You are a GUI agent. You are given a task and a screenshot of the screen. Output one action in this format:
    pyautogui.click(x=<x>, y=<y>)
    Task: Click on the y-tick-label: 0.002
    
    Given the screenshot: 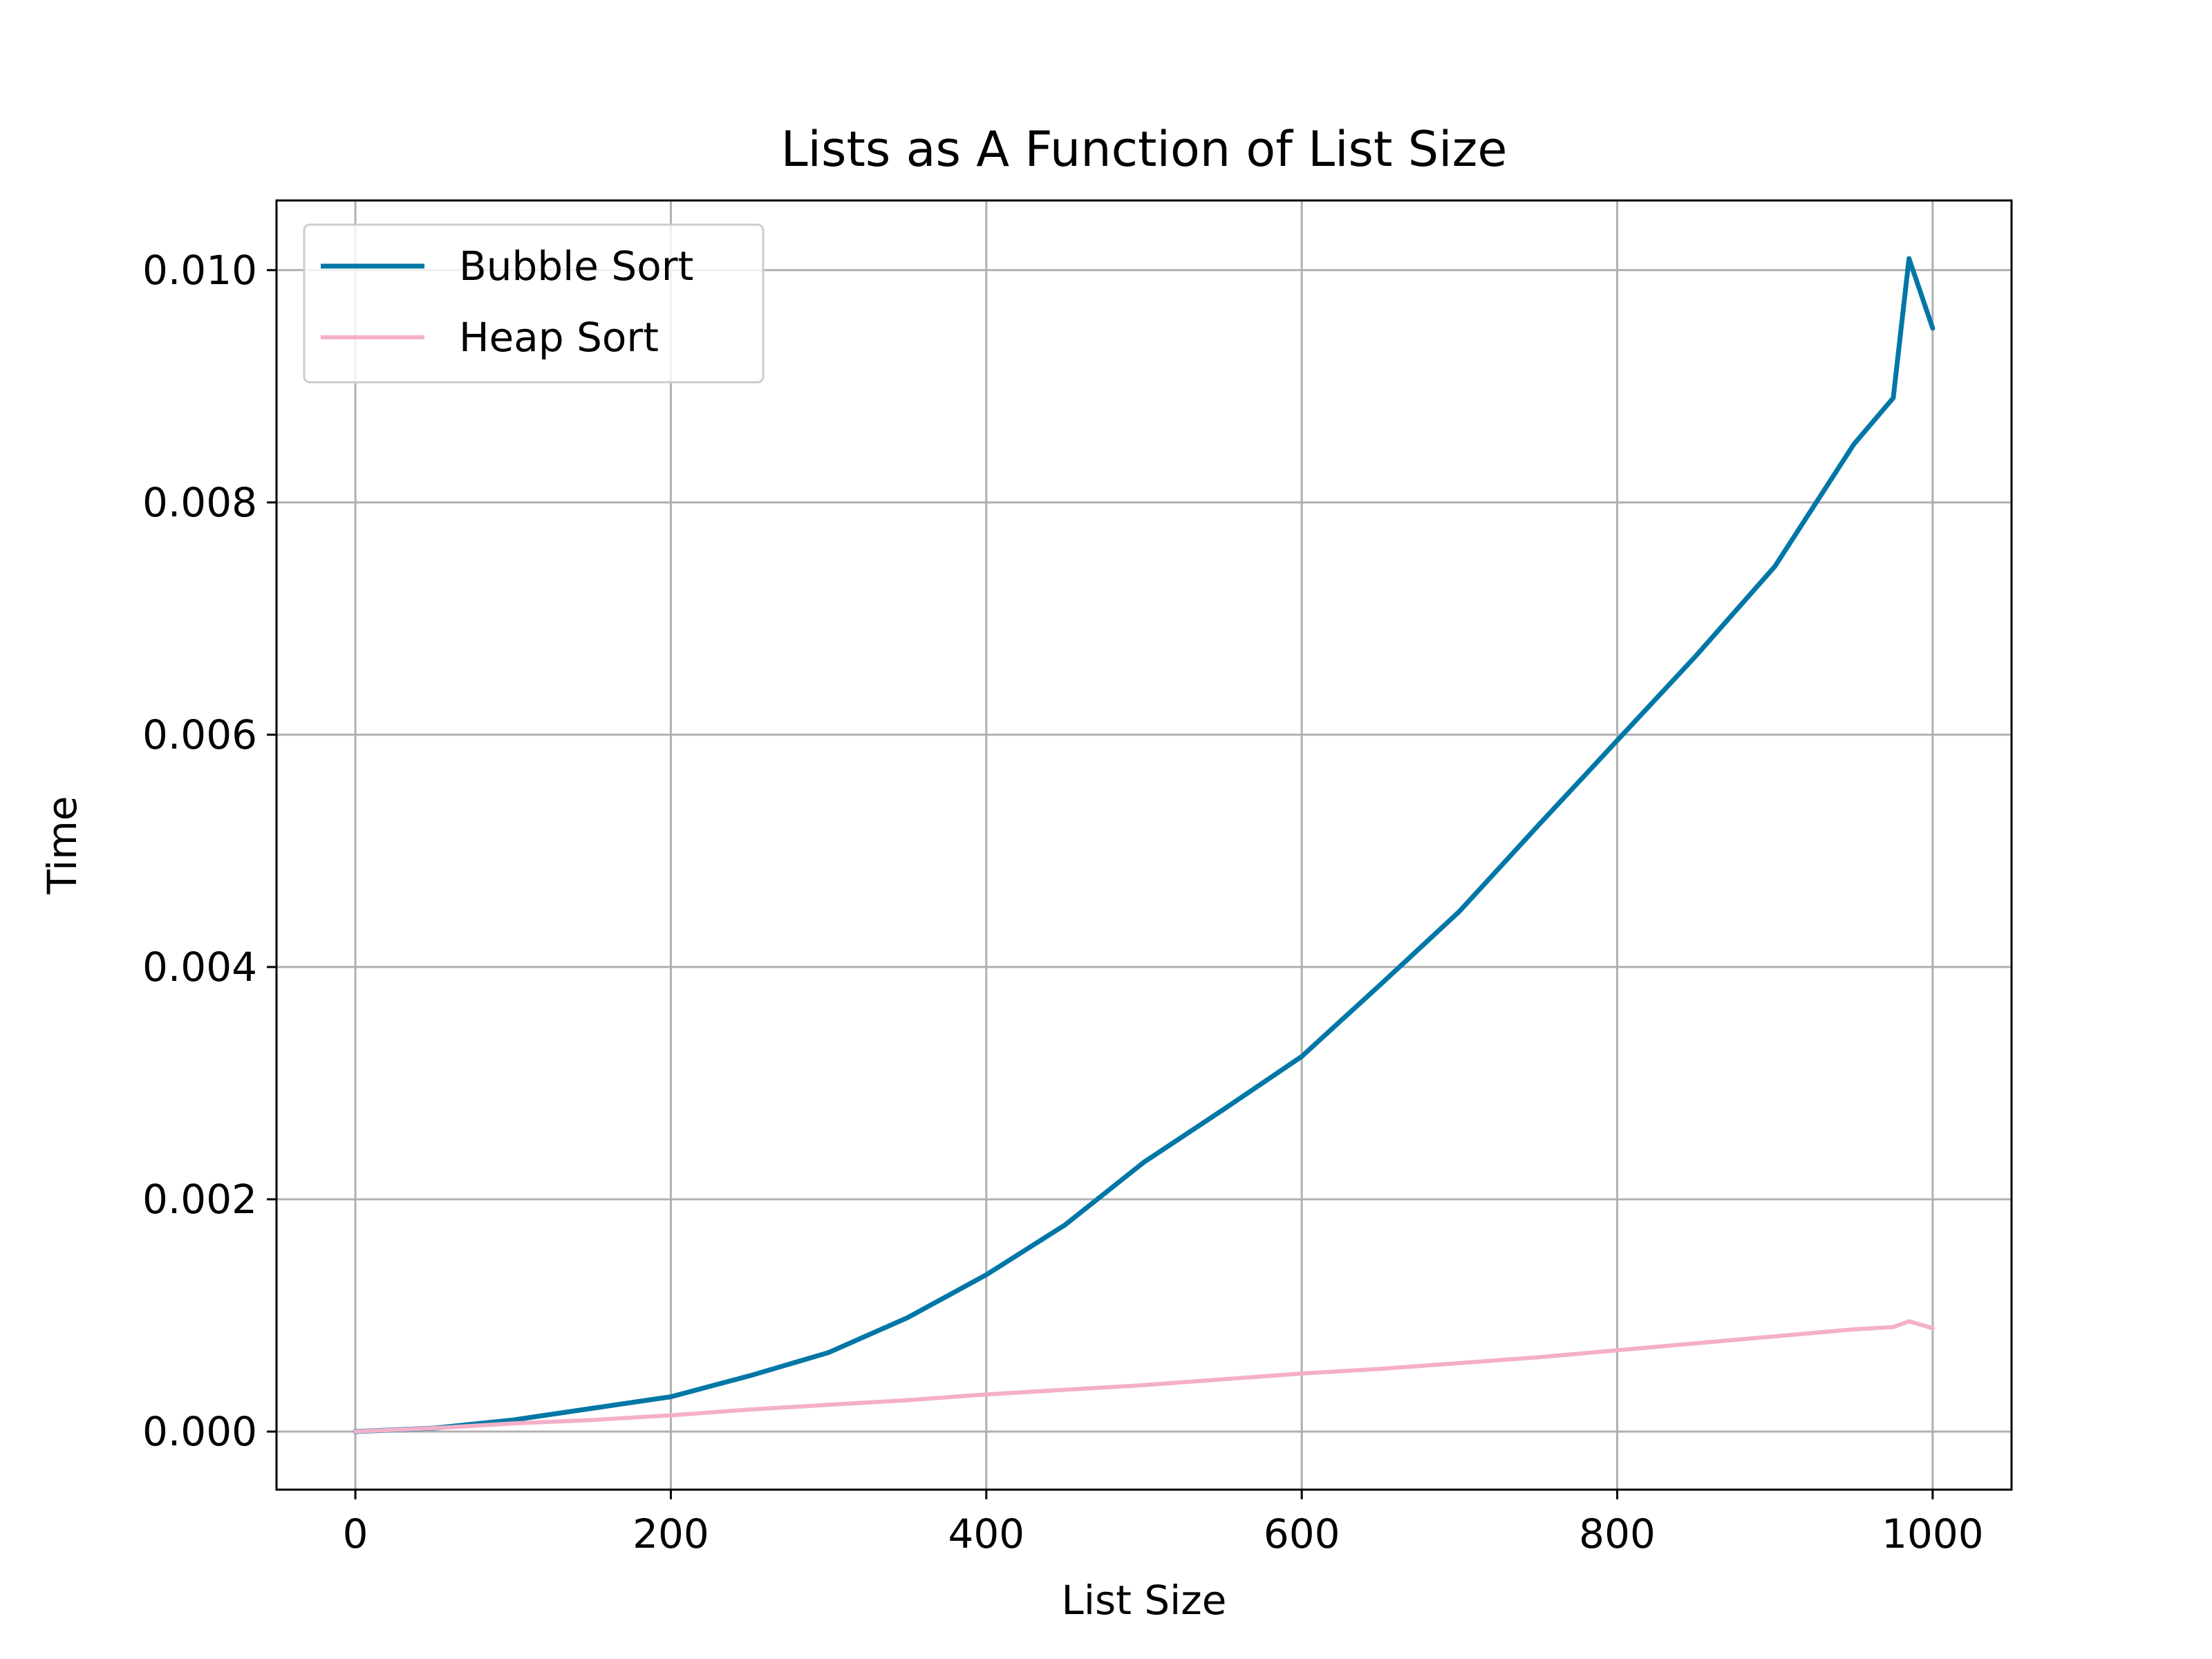 What is the action you would take?
    pyautogui.click(x=199, y=1199)
    